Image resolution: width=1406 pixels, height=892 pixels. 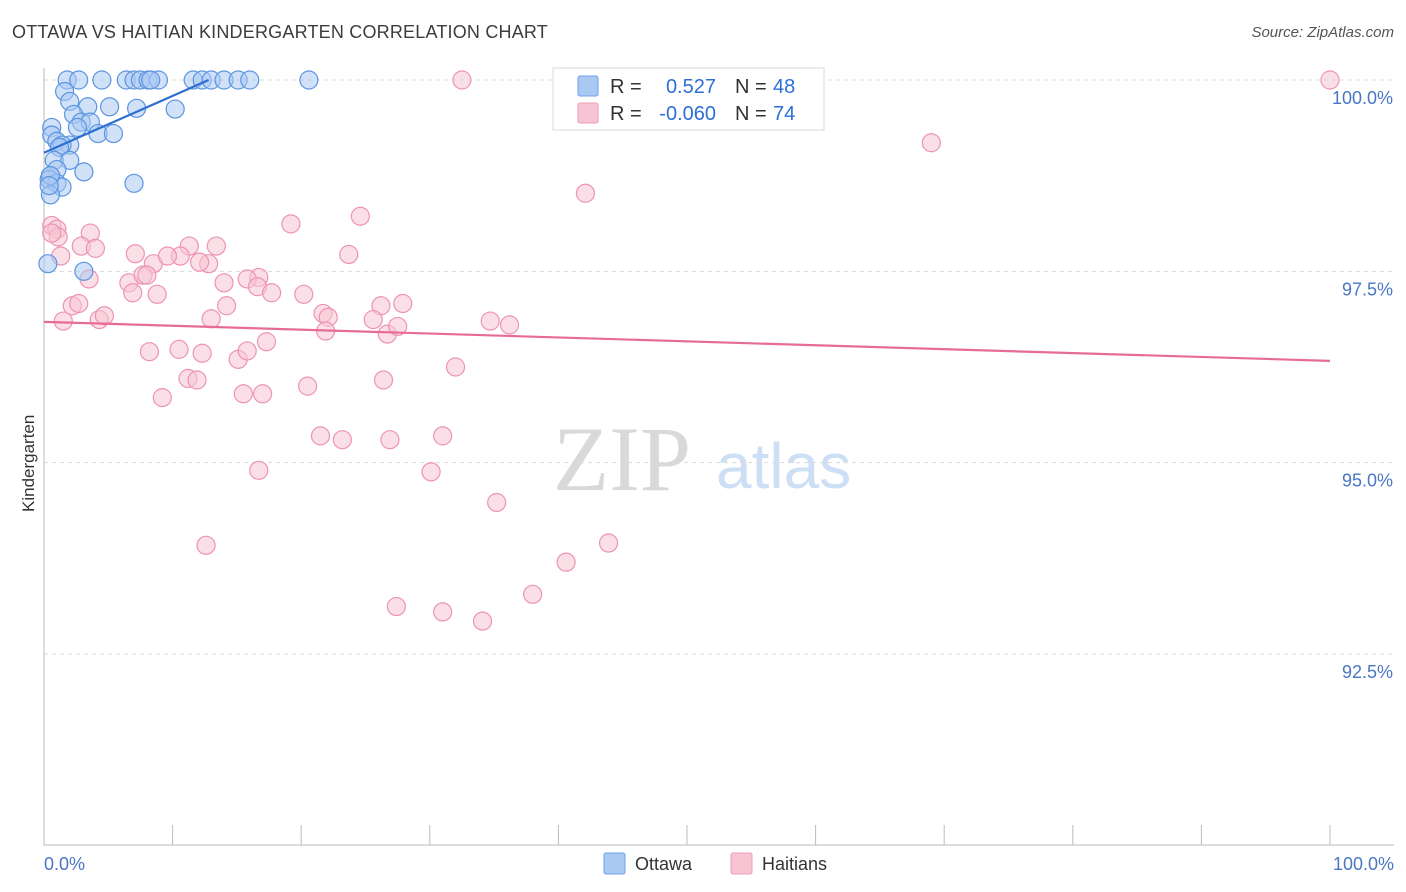 I want to click on haitians-n-value: 74, so click(x=784, y=114).